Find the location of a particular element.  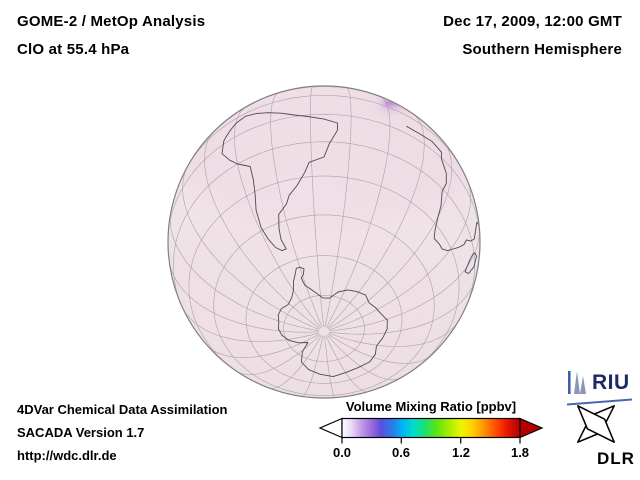

coastline-antarctica is located at coordinates (332, 322).